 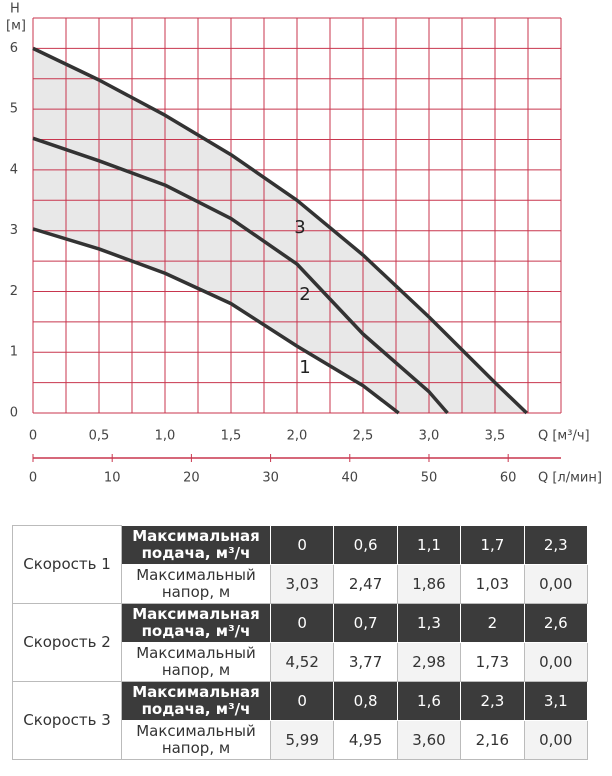 I want to click on x-tick-label: 0,5, so click(x=99, y=436).